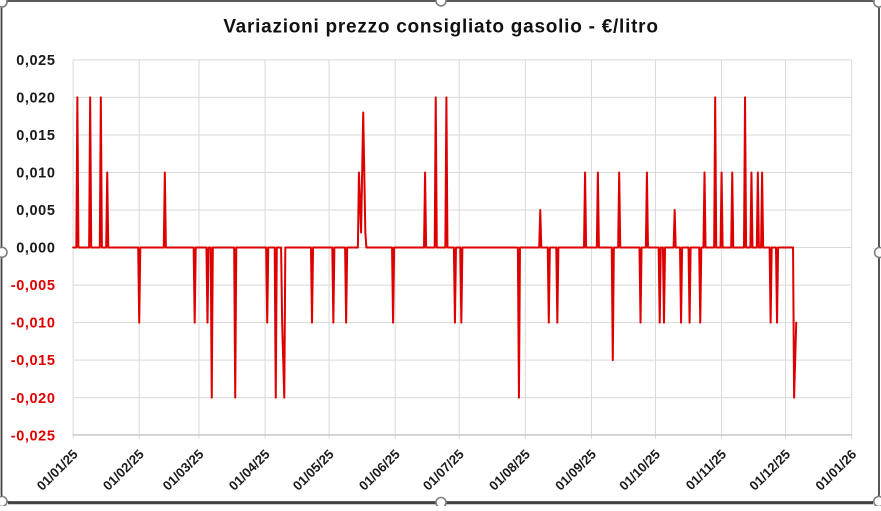 This screenshot has width=881, height=511. I want to click on svg-text: 0,010, so click(35, 174).